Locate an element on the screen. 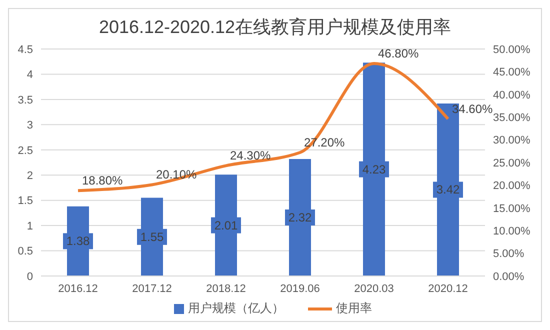 The height and width of the screenshot is (330, 550). chart-title: 2016.12-2020.12在线教育用户规模及使用率 is located at coordinates (275, 27).